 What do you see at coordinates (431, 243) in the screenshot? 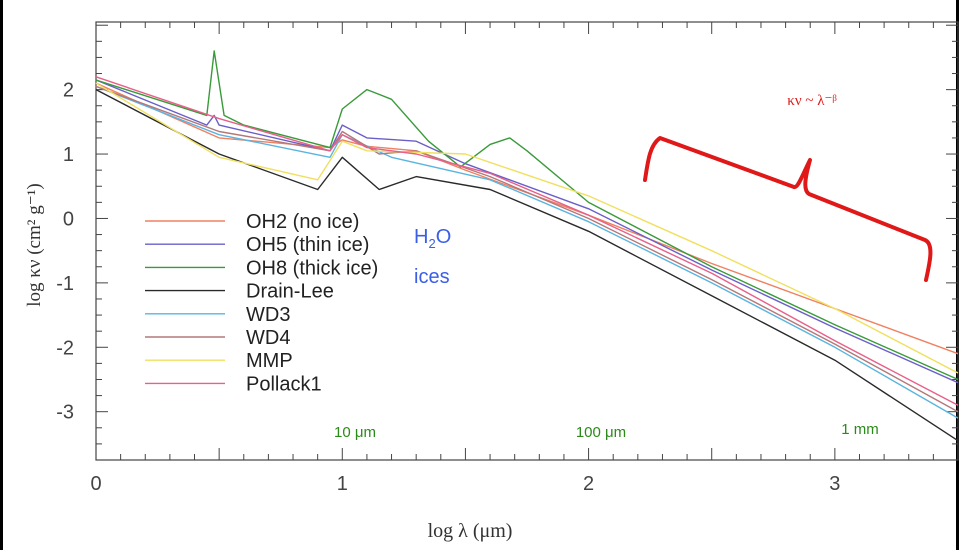
I see `water-ices-subscript: 2` at bounding box center [431, 243].